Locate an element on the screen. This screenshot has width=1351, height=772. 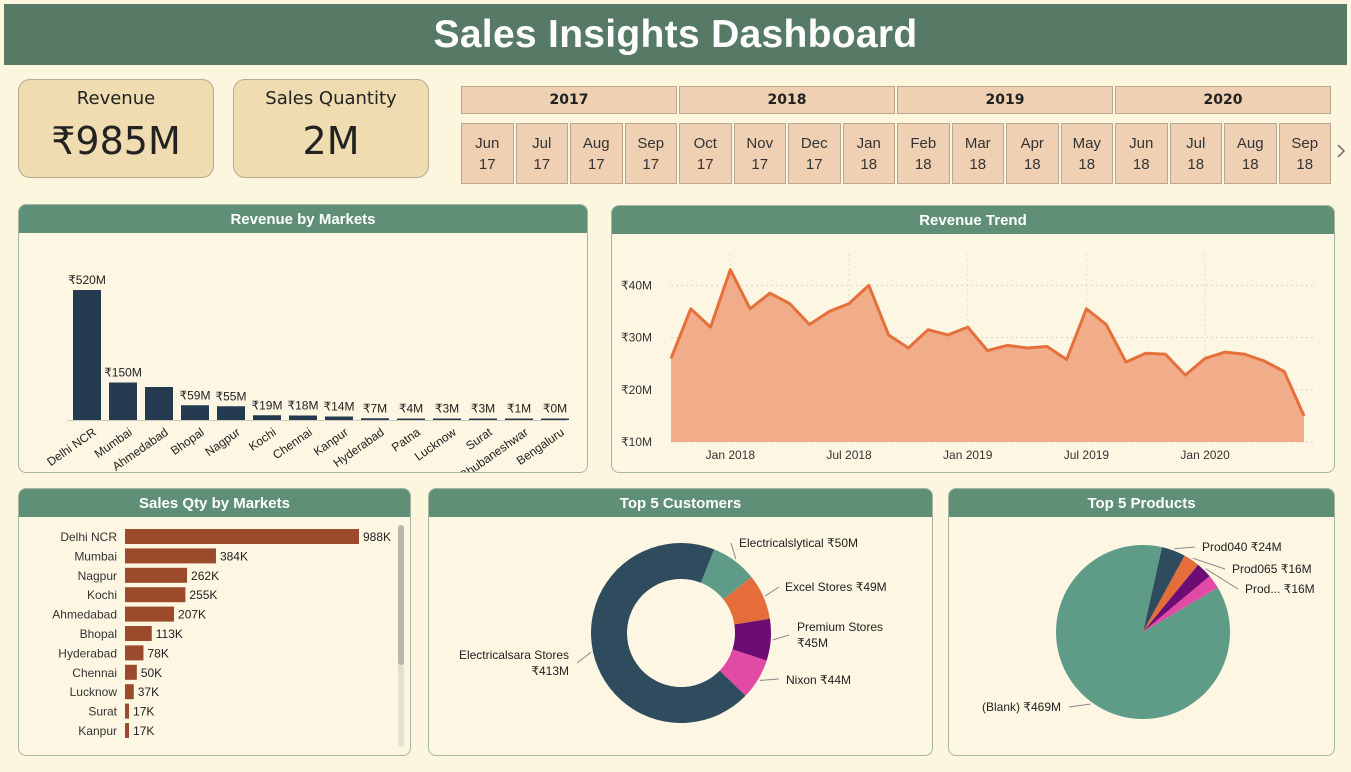
data-label: 113K is located at coordinates (169, 634).